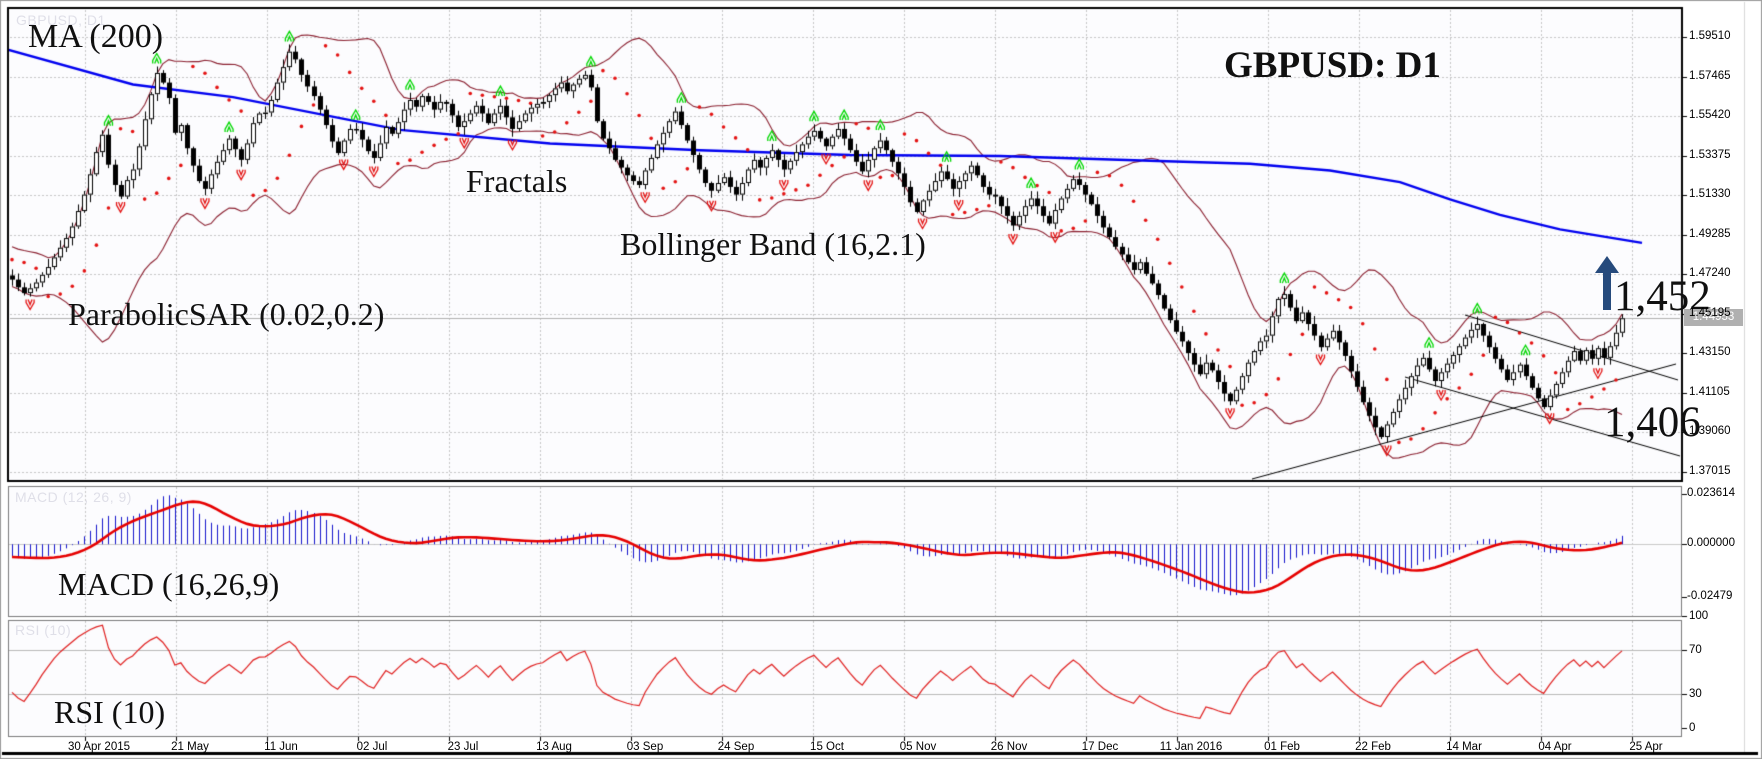 This screenshot has height=759, width=1762. I want to click on rsi-axis-label: 30, so click(1695, 694).